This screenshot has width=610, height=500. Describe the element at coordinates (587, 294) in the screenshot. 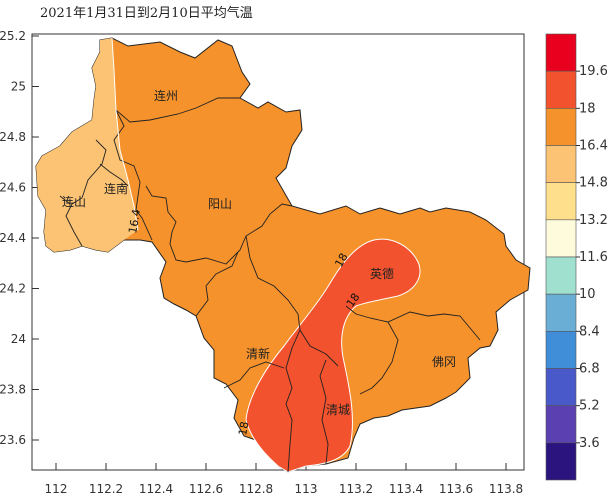

I see `colorbar-label: 10` at that location.